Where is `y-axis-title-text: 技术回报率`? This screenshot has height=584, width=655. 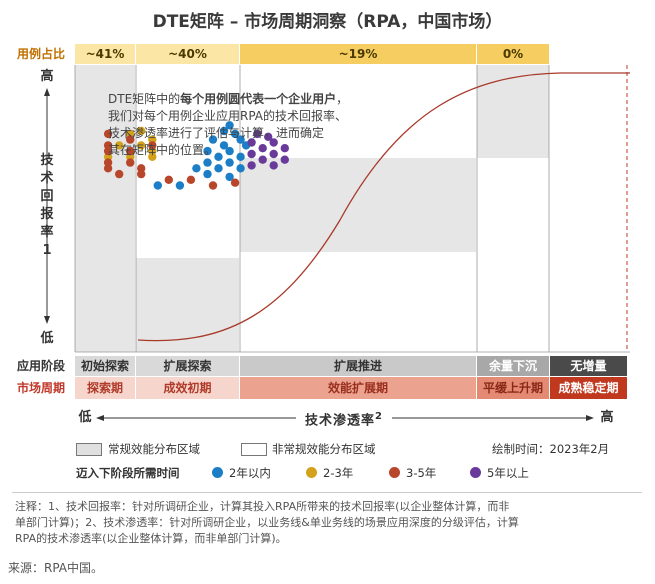
y-axis-title-text: 技术回报率 is located at coordinates (47, 196).